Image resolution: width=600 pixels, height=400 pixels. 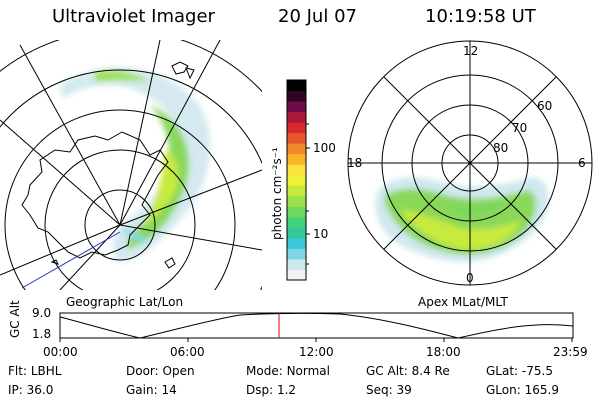 What do you see at coordinates (519, 371) in the screenshot?
I see `status-glat: GLat: -75.5` at bounding box center [519, 371].